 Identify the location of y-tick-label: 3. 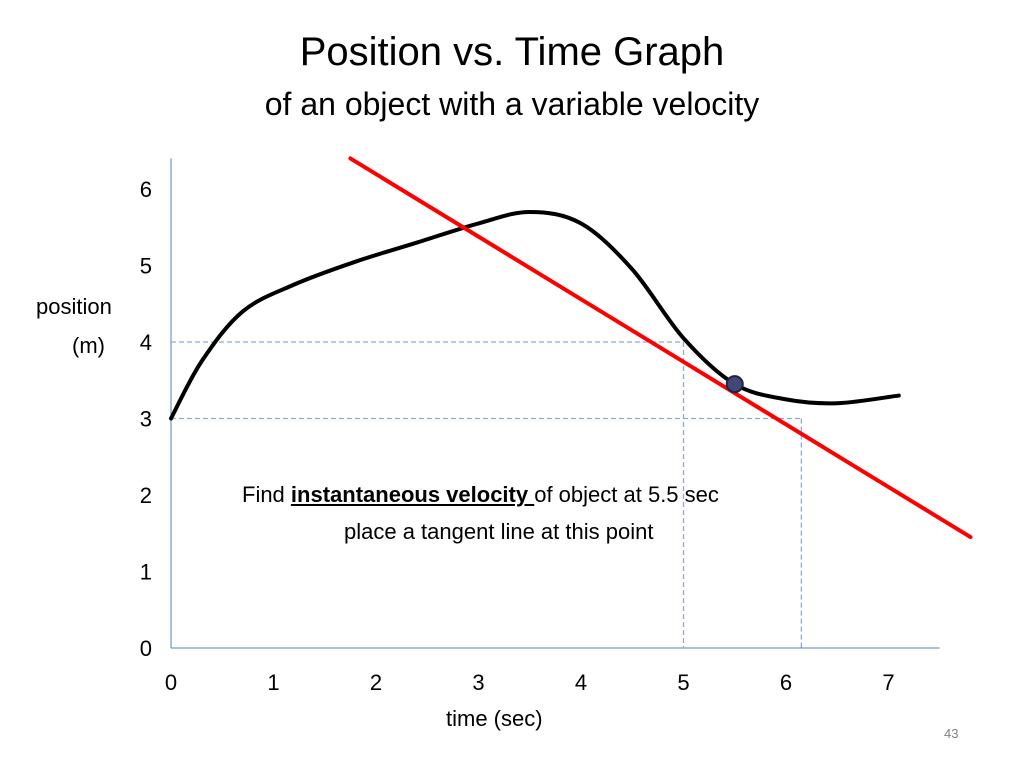
(146, 419).